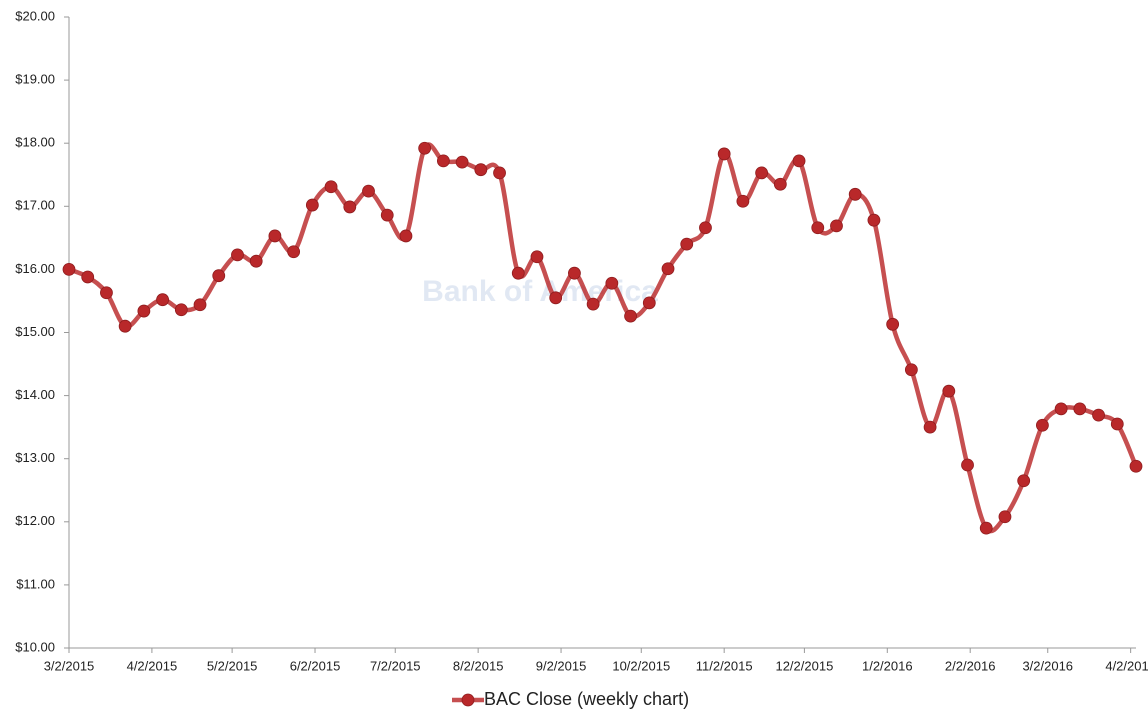 The width and height of the screenshot is (1148, 727). What do you see at coordinates (315, 665) in the screenshot?
I see `x-tick-label: 6/2/2015` at bounding box center [315, 665].